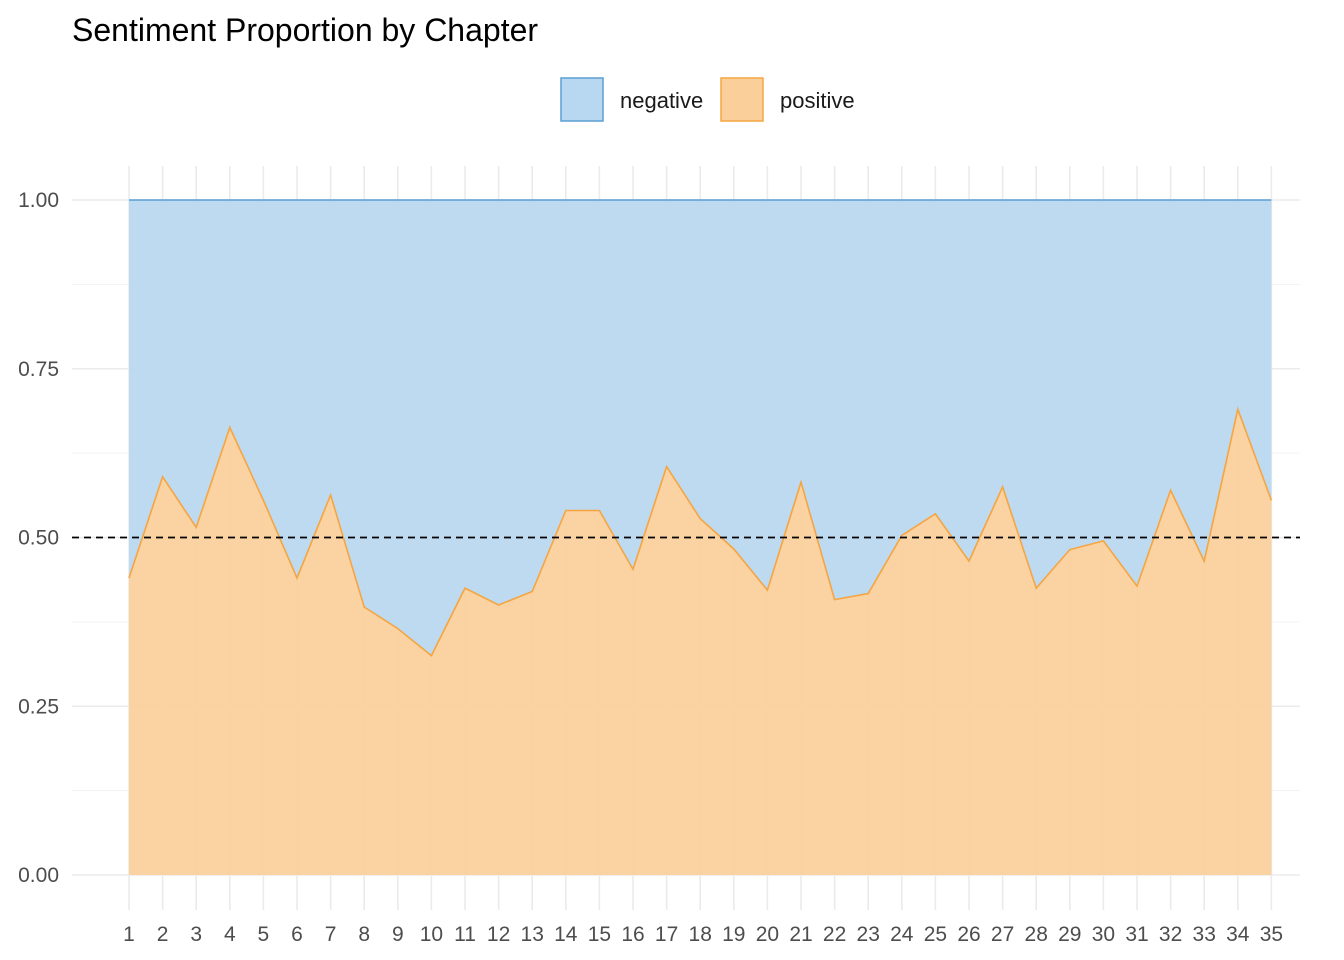  I want to click on x-tick-label: 32, so click(1170, 934).